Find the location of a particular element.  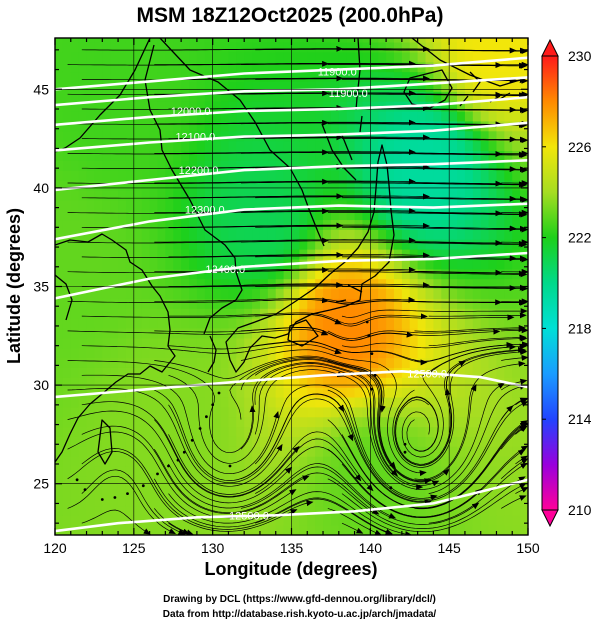

island is located at coordinates (127, 493).